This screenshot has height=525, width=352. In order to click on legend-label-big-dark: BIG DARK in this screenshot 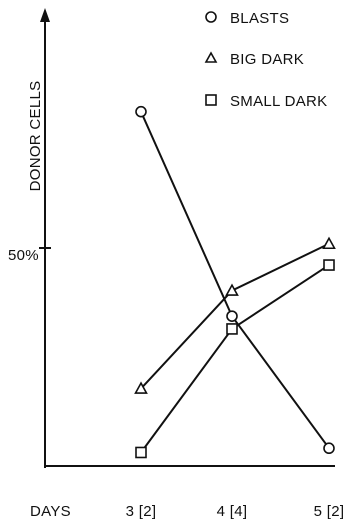, I will do `click(267, 59)`.